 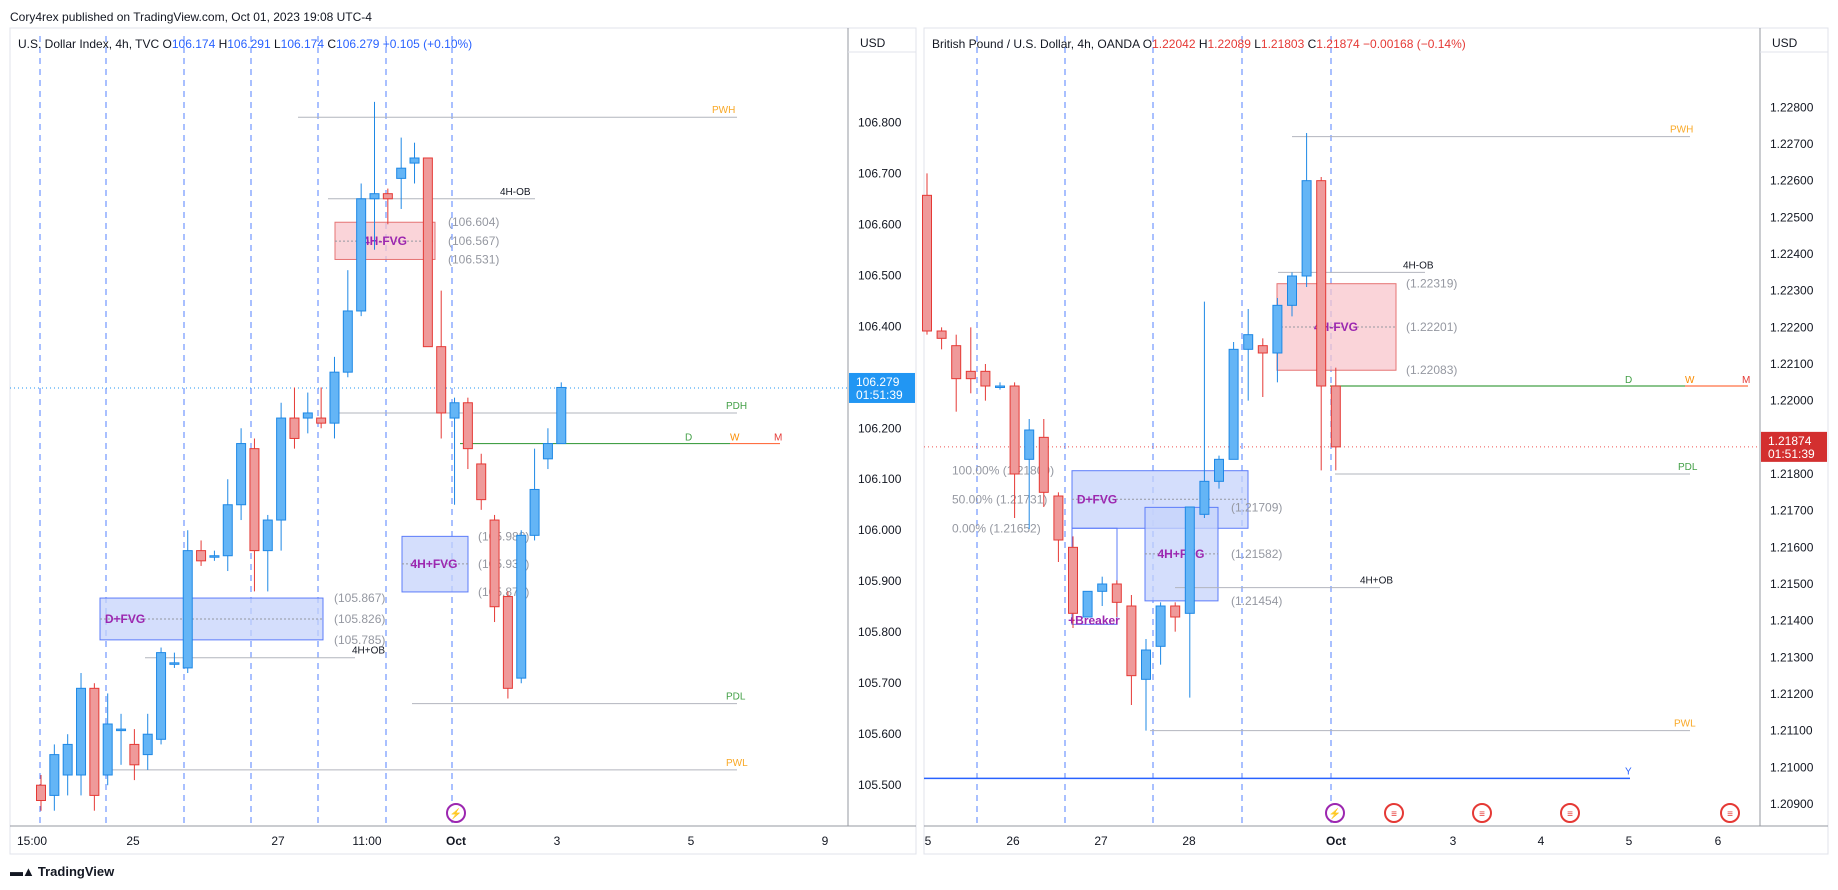 I want to click on key-level-label: 4H+OB, so click(x=368, y=651).